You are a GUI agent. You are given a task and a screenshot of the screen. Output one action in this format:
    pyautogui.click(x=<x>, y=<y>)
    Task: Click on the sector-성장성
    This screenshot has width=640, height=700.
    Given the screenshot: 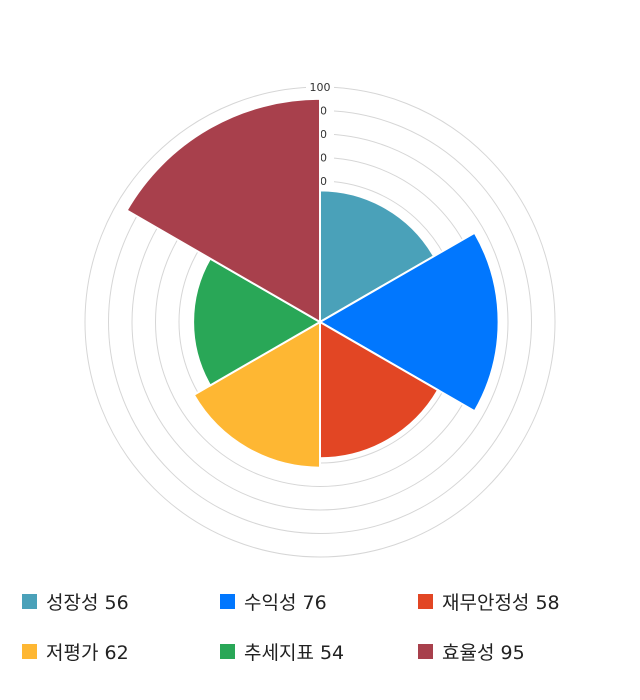 What is the action you would take?
    pyautogui.click(x=377, y=256)
    